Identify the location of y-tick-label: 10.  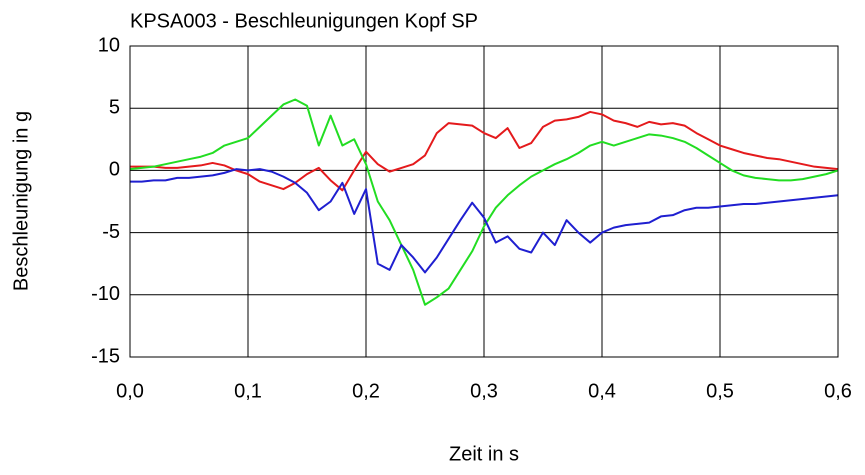
(109, 45).